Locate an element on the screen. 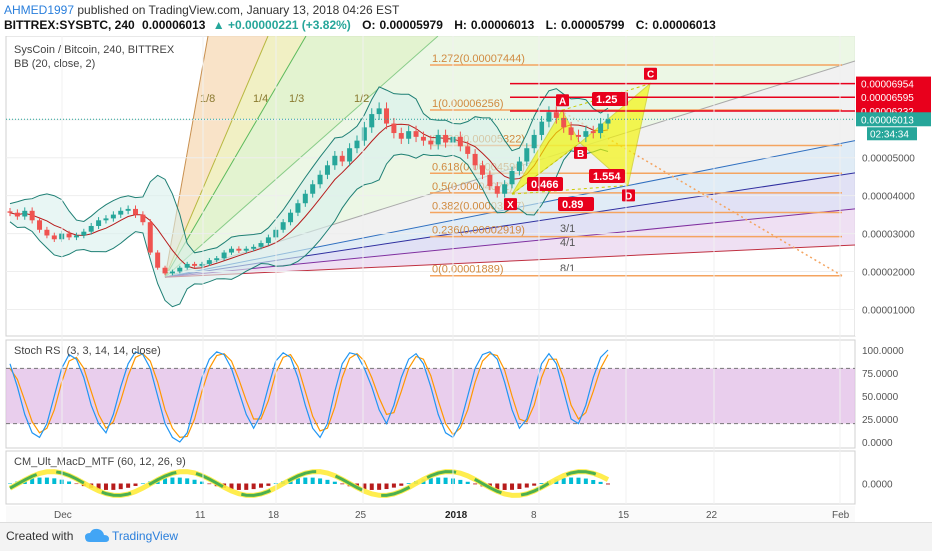 The image size is (932, 551). price-tag: 0.00006013 is located at coordinates (893, 119).